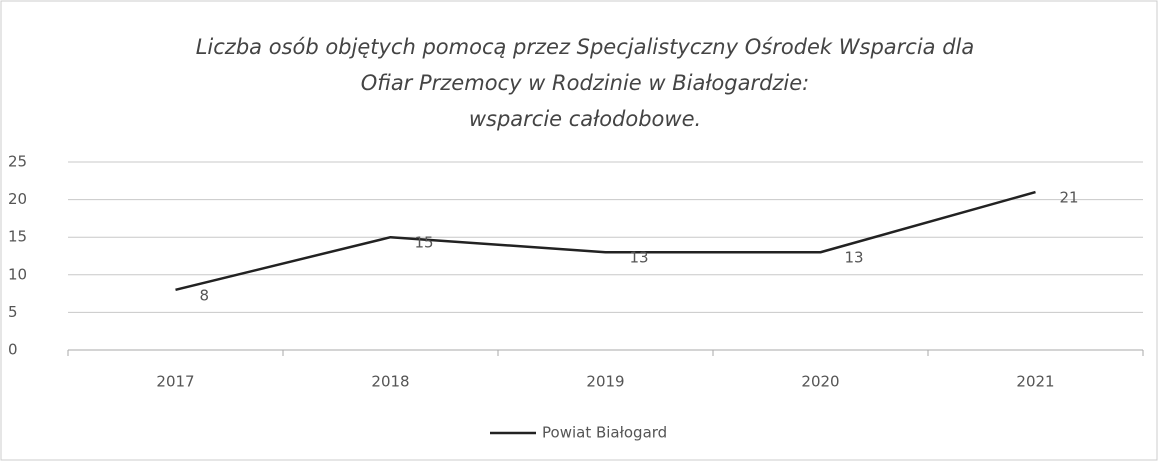 This screenshot has height=463, width=1160. What do you see at coordinates (424, 243) in the screenshot?
I see `data-label: 15` at bounding box center [424, 243].